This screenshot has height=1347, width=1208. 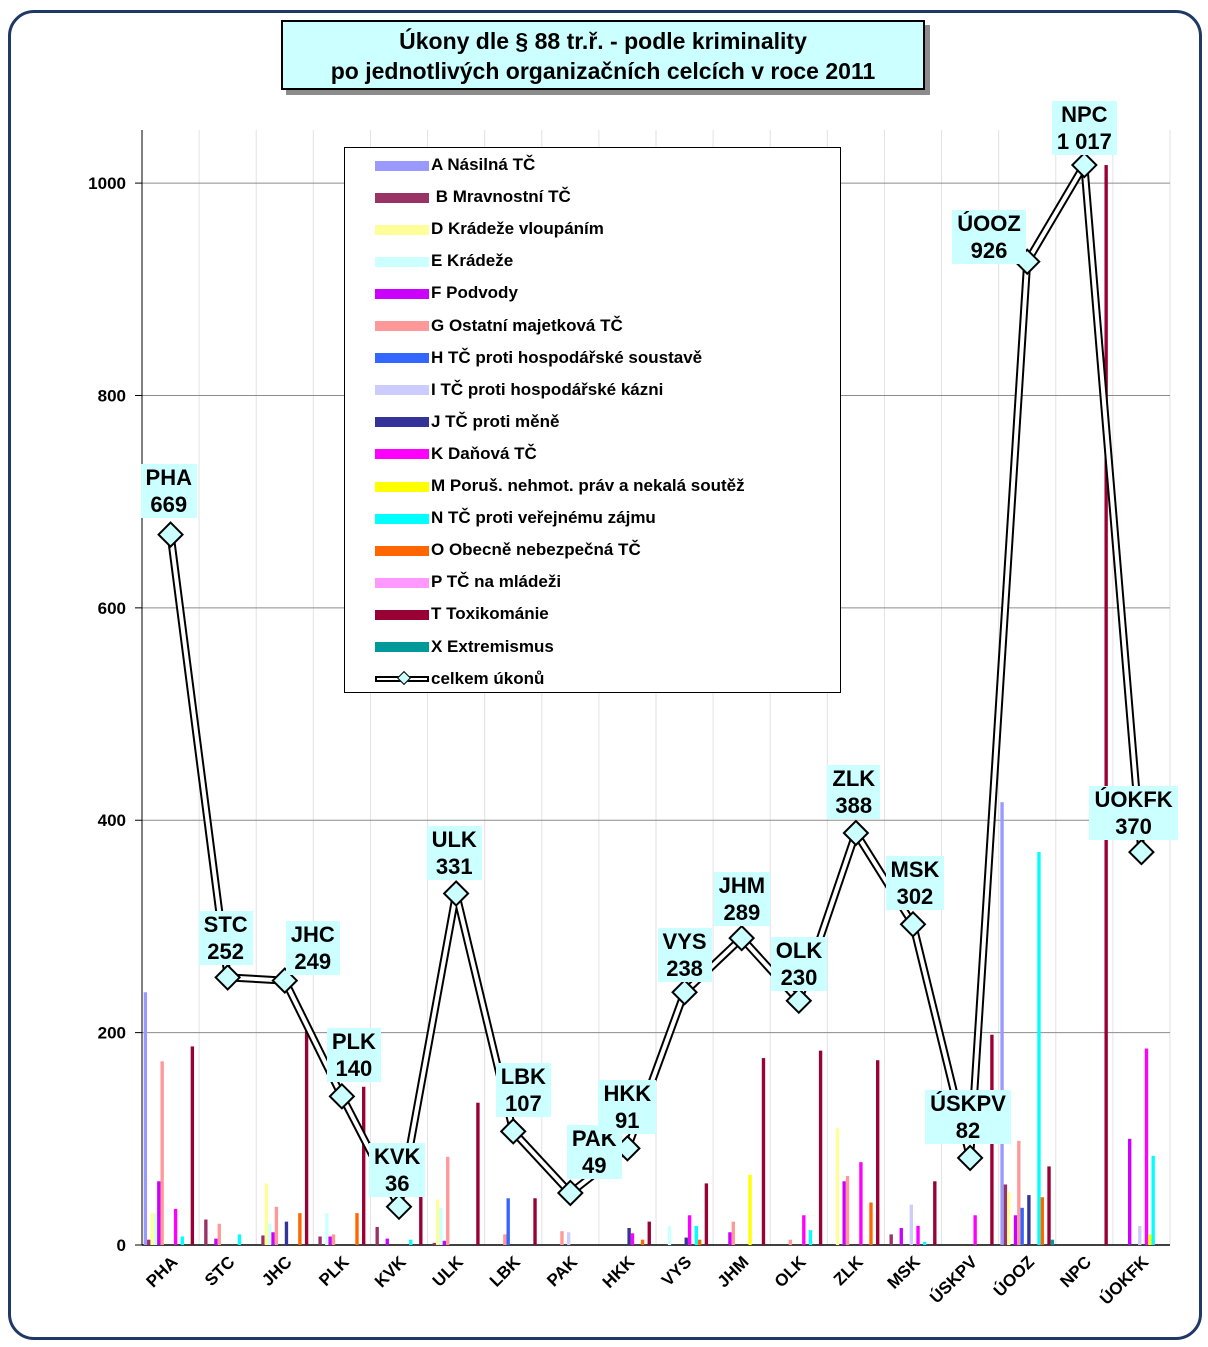 I want to click on data-label-value: 388, so click(x=854, y=805).